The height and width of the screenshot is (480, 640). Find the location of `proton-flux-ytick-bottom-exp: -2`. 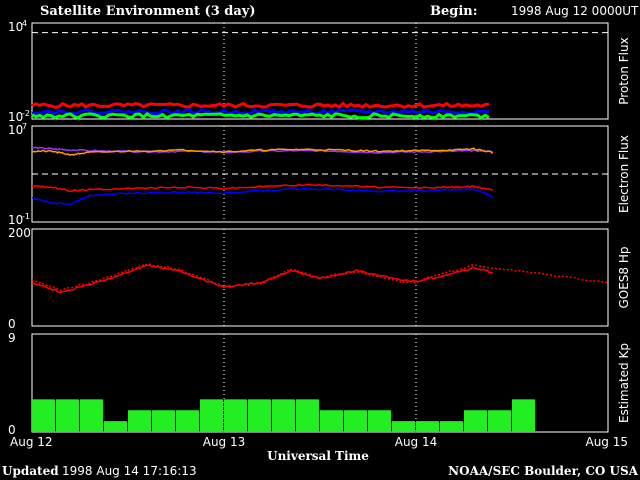

proton-flux-ytick-bottom-exp: -2 is located at coordinates (26, 113).